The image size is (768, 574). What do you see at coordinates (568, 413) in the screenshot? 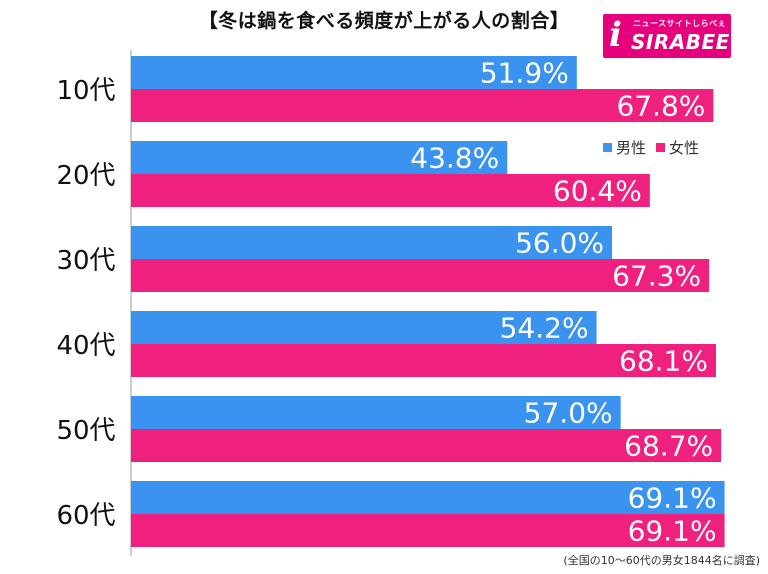
I see `data-label: 57.0%` at bounding box center [568, 413].